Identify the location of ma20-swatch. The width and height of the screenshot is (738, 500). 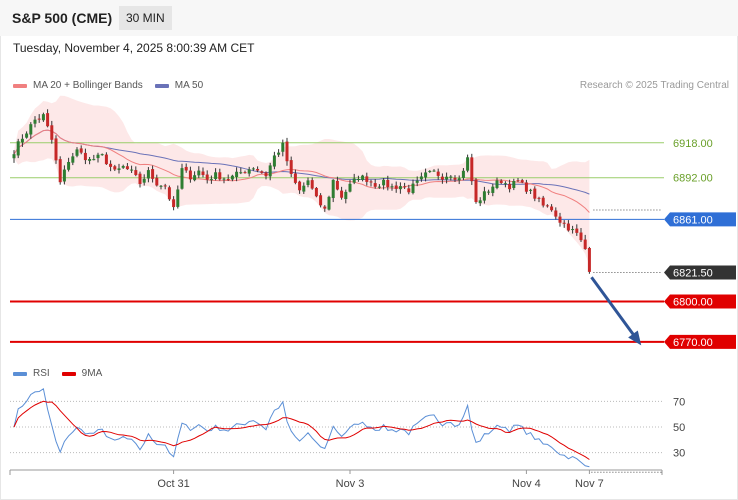
(20, 85).